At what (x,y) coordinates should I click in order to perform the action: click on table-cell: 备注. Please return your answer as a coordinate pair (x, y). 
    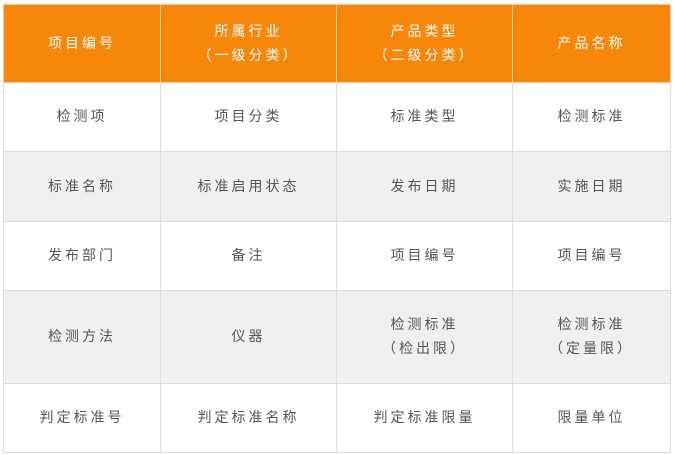
    Looking at the image, I should click on (248, 256).